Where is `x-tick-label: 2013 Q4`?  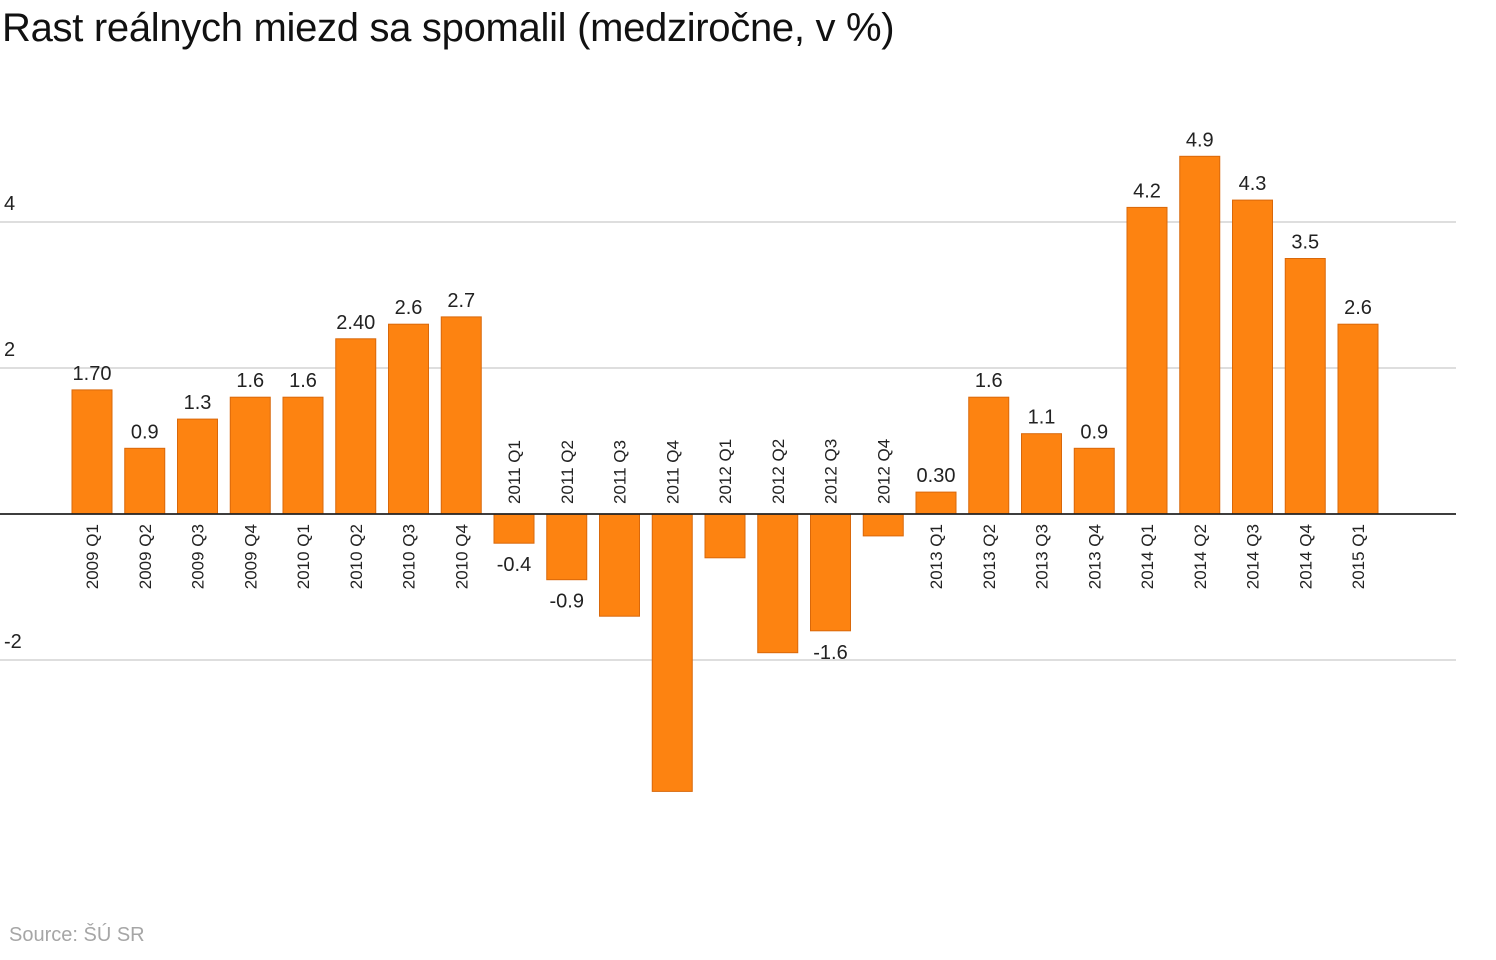 x-tick-label: 2013 Q4 is located at coordinates (1094, 556).